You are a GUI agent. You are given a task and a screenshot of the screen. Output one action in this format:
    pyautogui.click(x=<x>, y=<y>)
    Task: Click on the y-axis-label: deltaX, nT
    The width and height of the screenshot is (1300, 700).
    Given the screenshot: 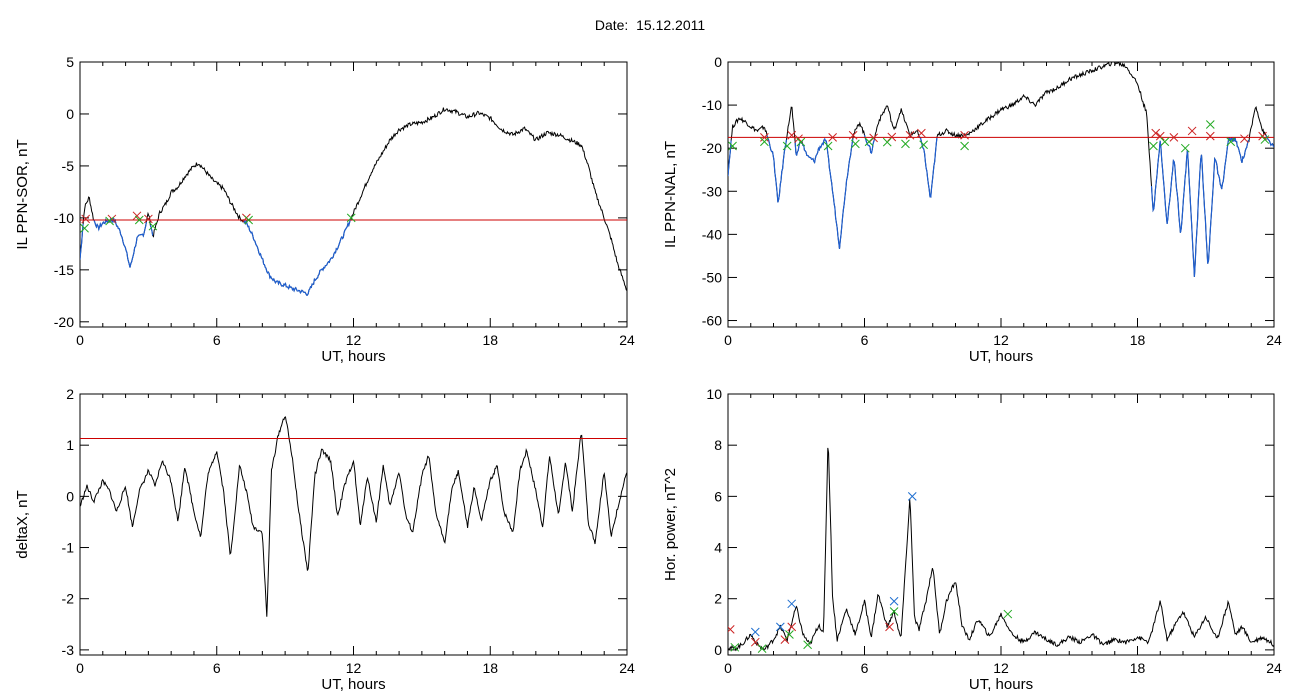 What is the action you would take?
    pyautogui.click(x=22, y=524)
    